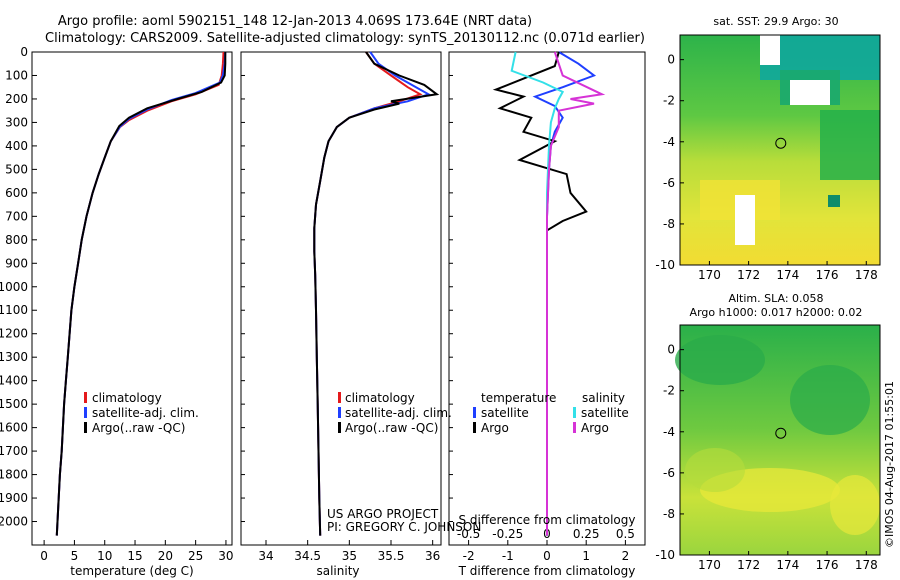 The height and width of the screenshot is (580, 900). What do you see at coordinates (398, 413) in the screenshot?
I see `legend-satellite-label: satellite-adj. clim.` at bounding box center [398, 413].